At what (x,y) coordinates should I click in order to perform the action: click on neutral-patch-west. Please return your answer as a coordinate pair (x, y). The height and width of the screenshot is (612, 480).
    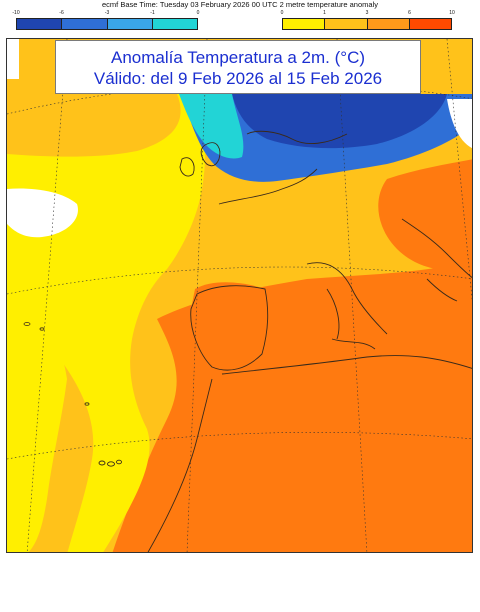
    Looking at the image, I should click on (42, 213).